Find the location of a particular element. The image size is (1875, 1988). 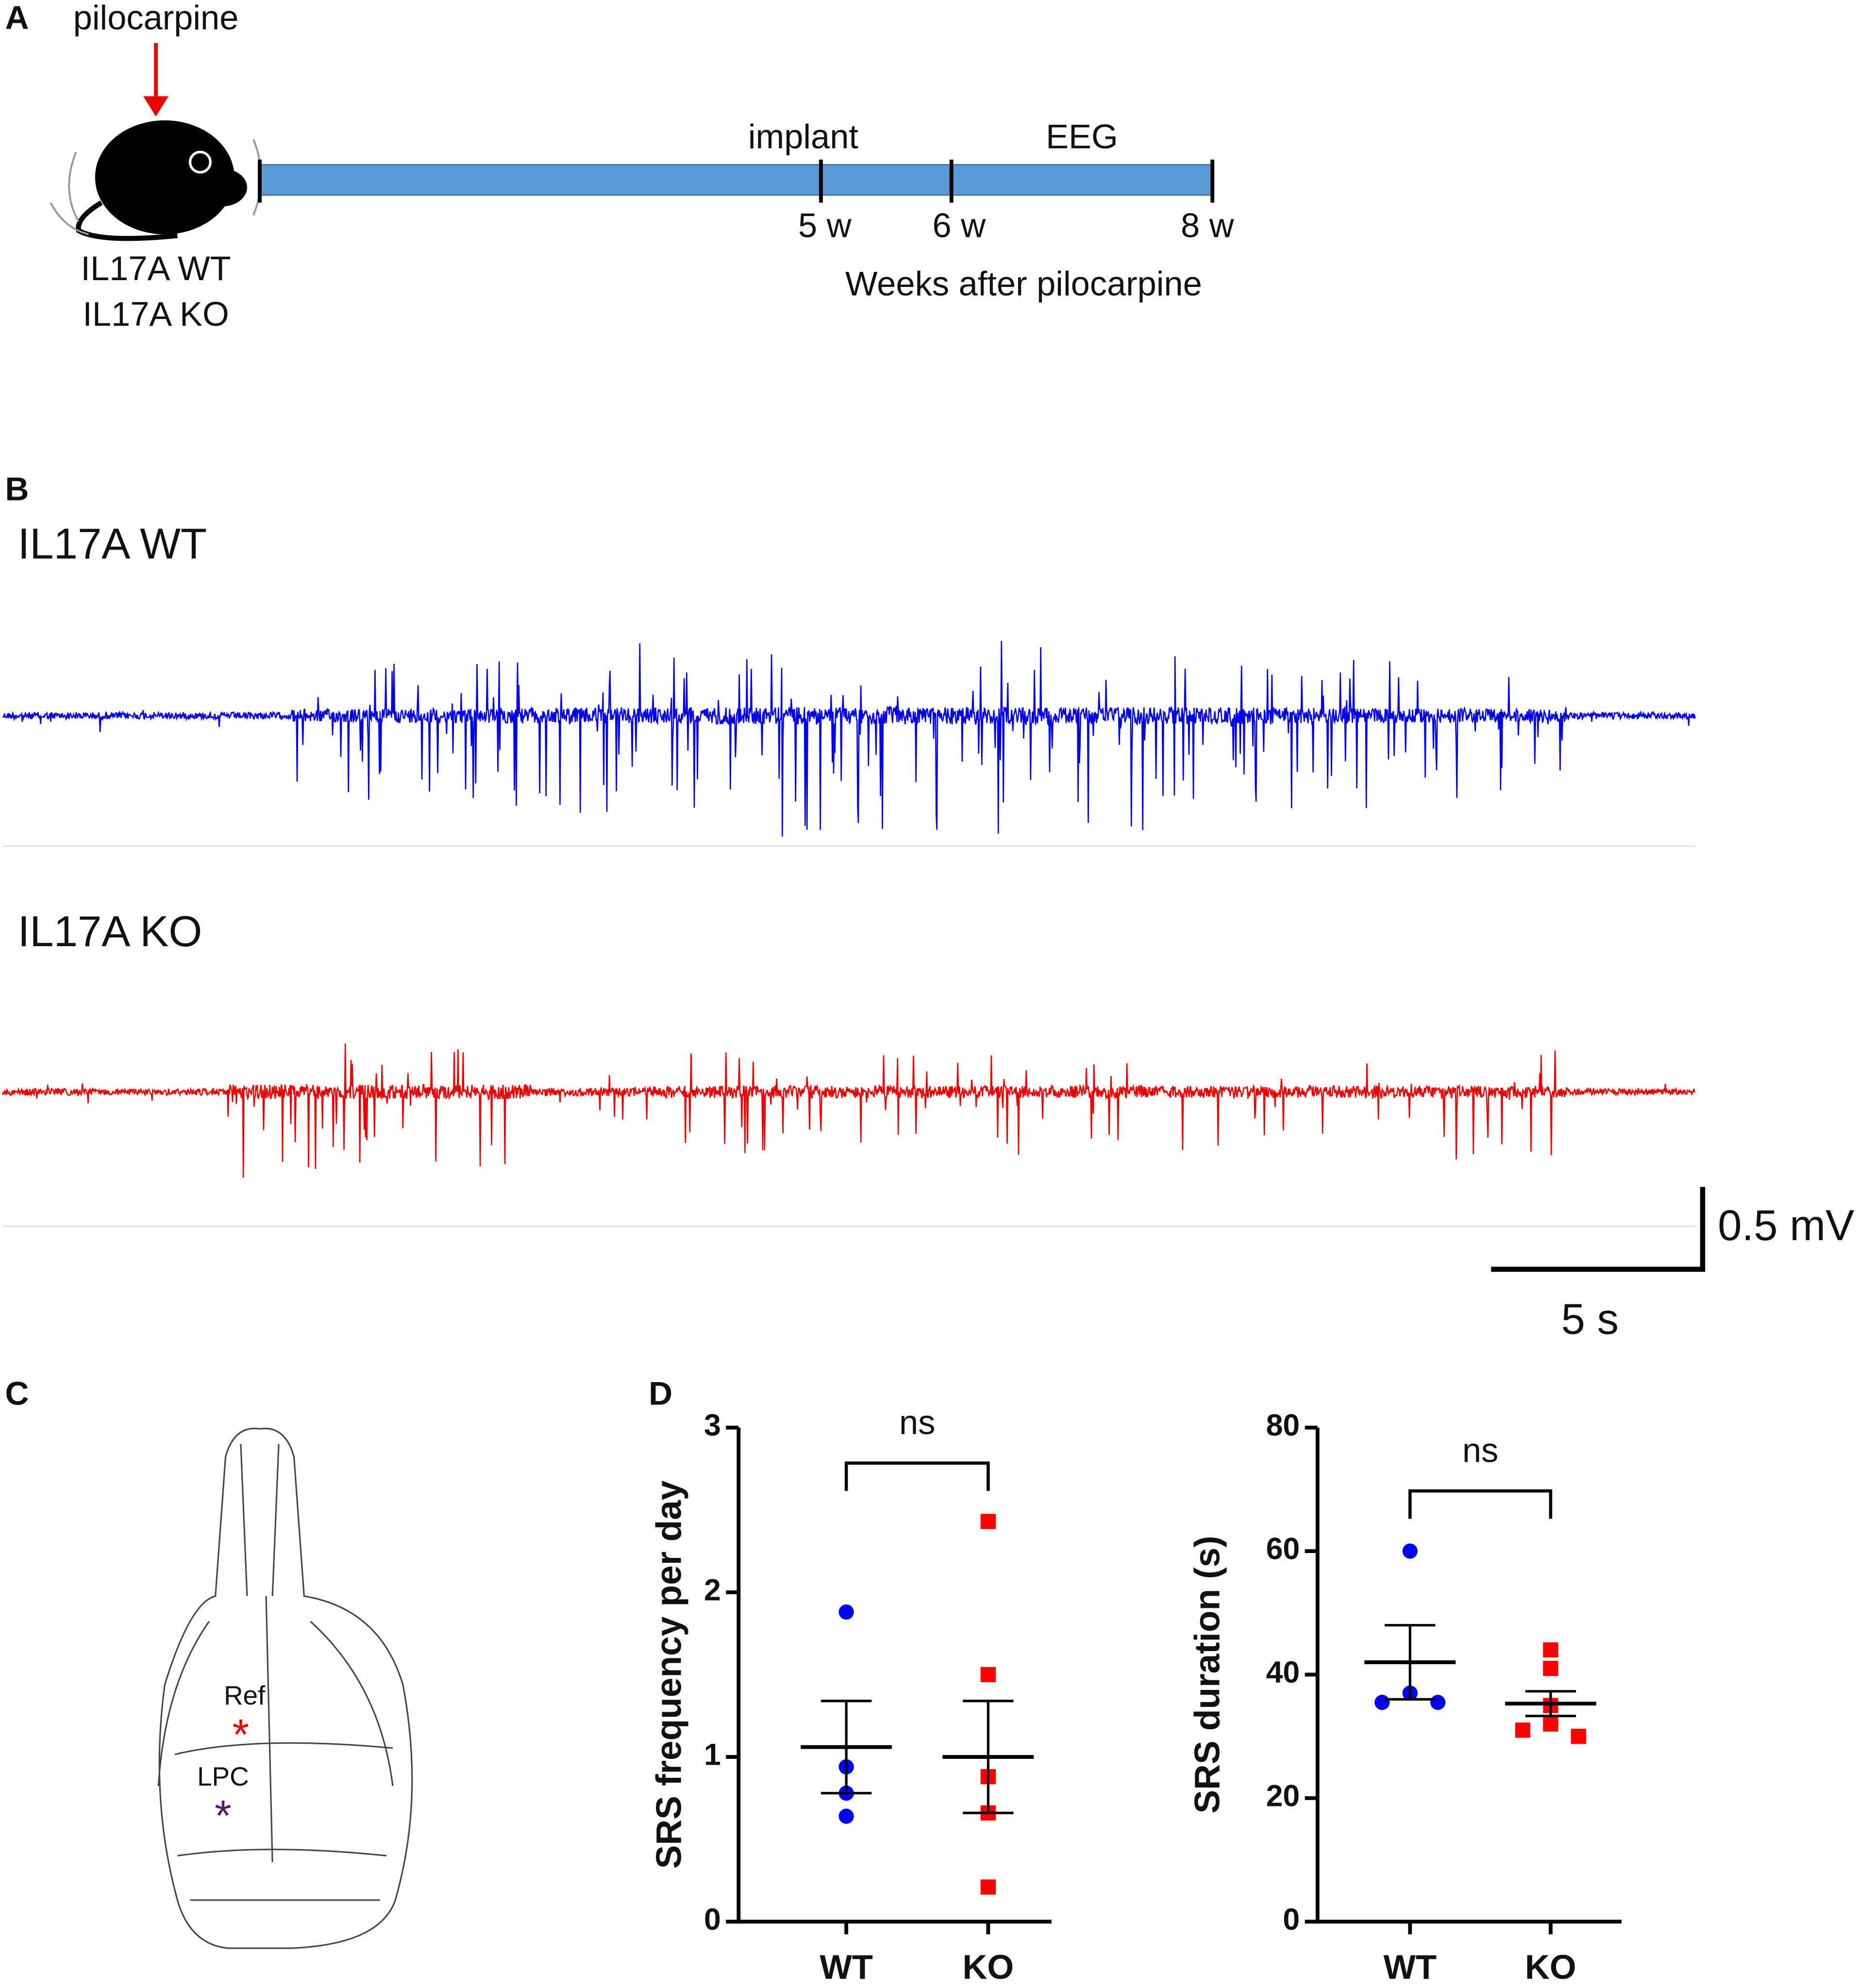

week-label: 8 w is located at coordinates (1208, 225).